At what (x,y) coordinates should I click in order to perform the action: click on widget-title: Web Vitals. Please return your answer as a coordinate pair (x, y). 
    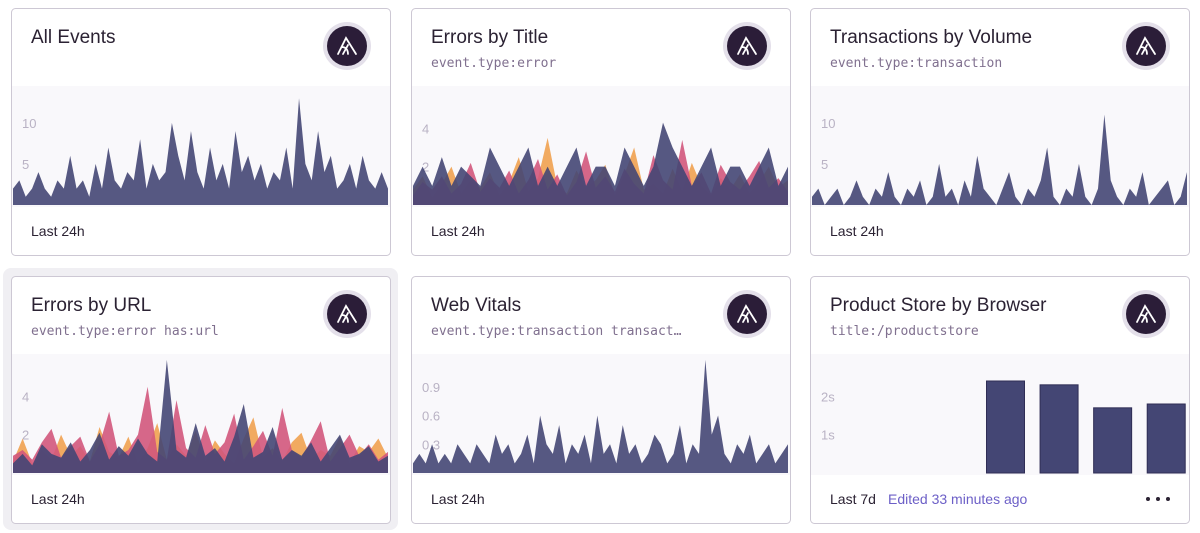
    Looking at the image, I should click on (476, 305).